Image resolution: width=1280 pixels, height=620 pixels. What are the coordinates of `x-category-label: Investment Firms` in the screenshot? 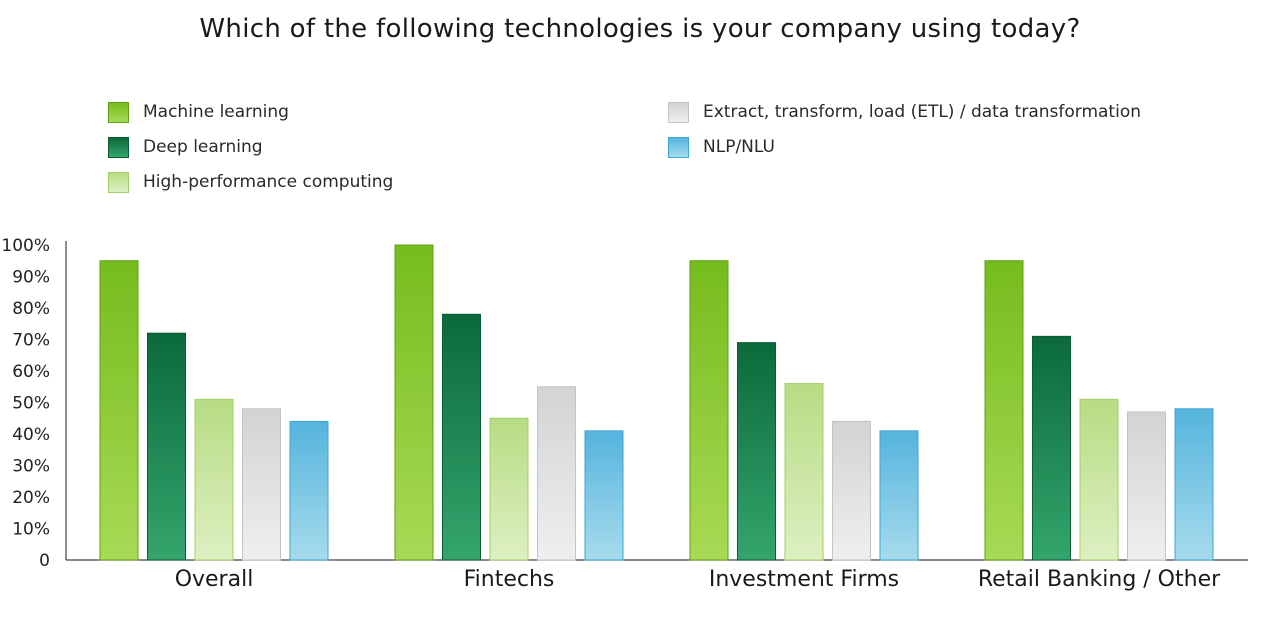 It's located at (804, 579).